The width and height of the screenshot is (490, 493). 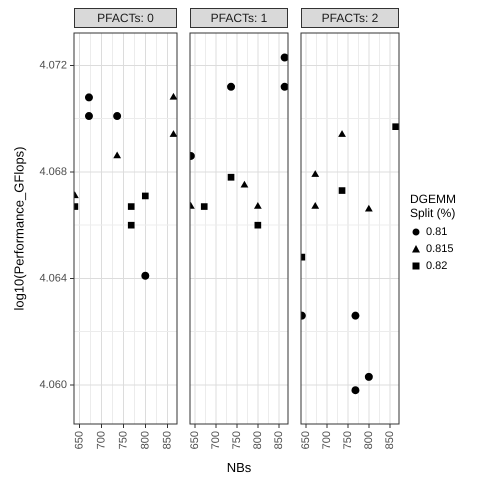 What do you see at coordinates (239, 18) in the screenshot?
I see `chart-title: PFACTs: 1` at bounding box center [239, 18].